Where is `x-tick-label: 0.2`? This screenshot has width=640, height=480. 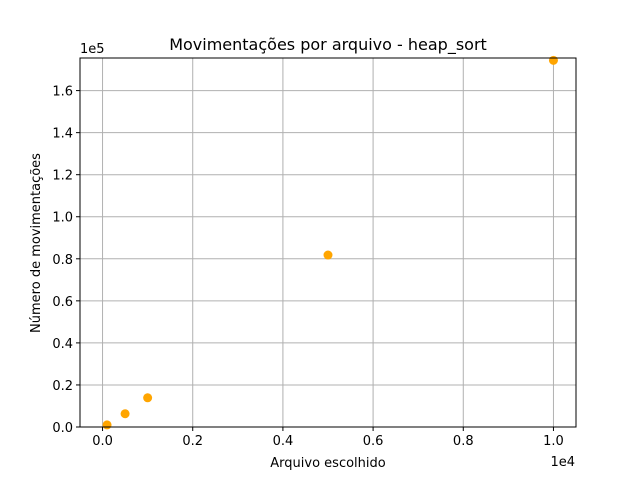 x-tick-label: 0.2 is located at coordinates (192, 441).